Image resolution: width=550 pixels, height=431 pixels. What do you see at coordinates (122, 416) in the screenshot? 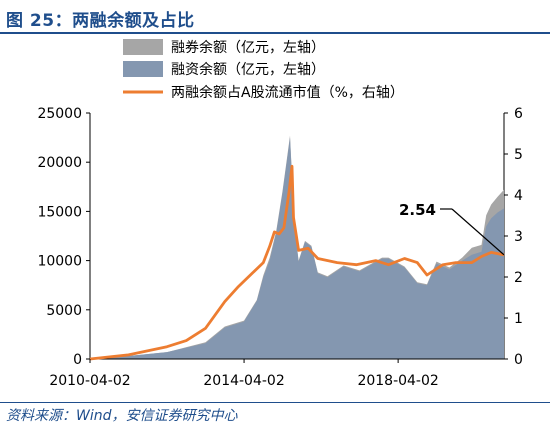
I see `source-note: 资料来源：Wind，安信证券研究中心` at bounding box center [122, 416].